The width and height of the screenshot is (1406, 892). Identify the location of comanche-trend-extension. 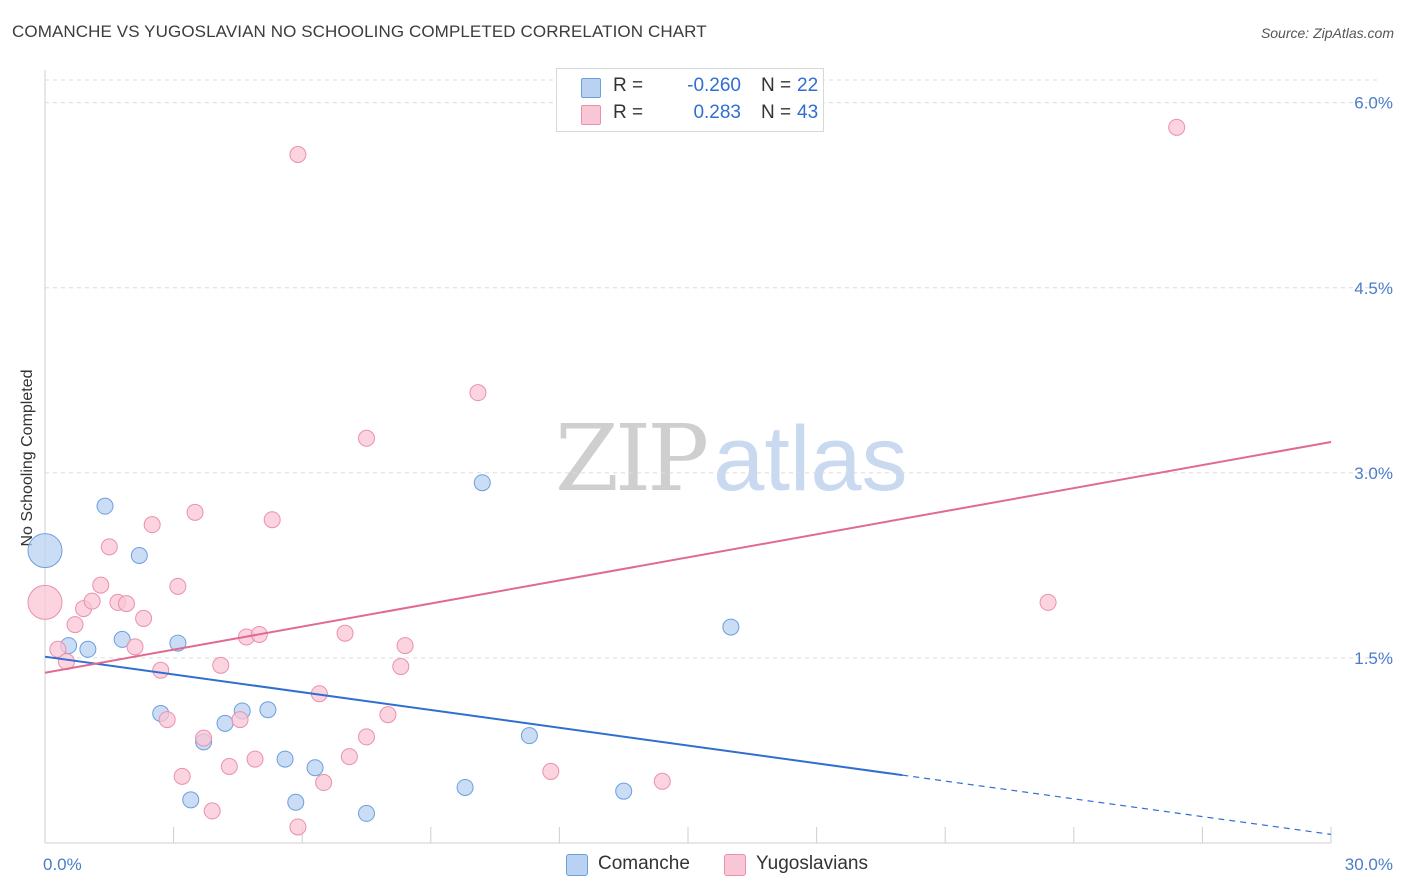
(1117, 804).